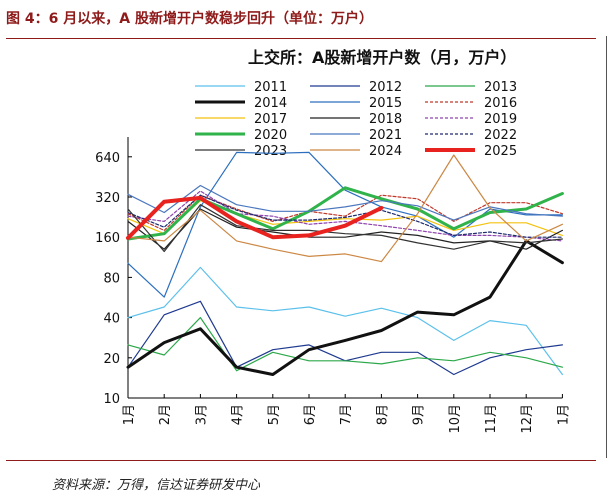 The image size is (611, 503). I want to click on legend-label-2025: 2025, so click(500, 151).